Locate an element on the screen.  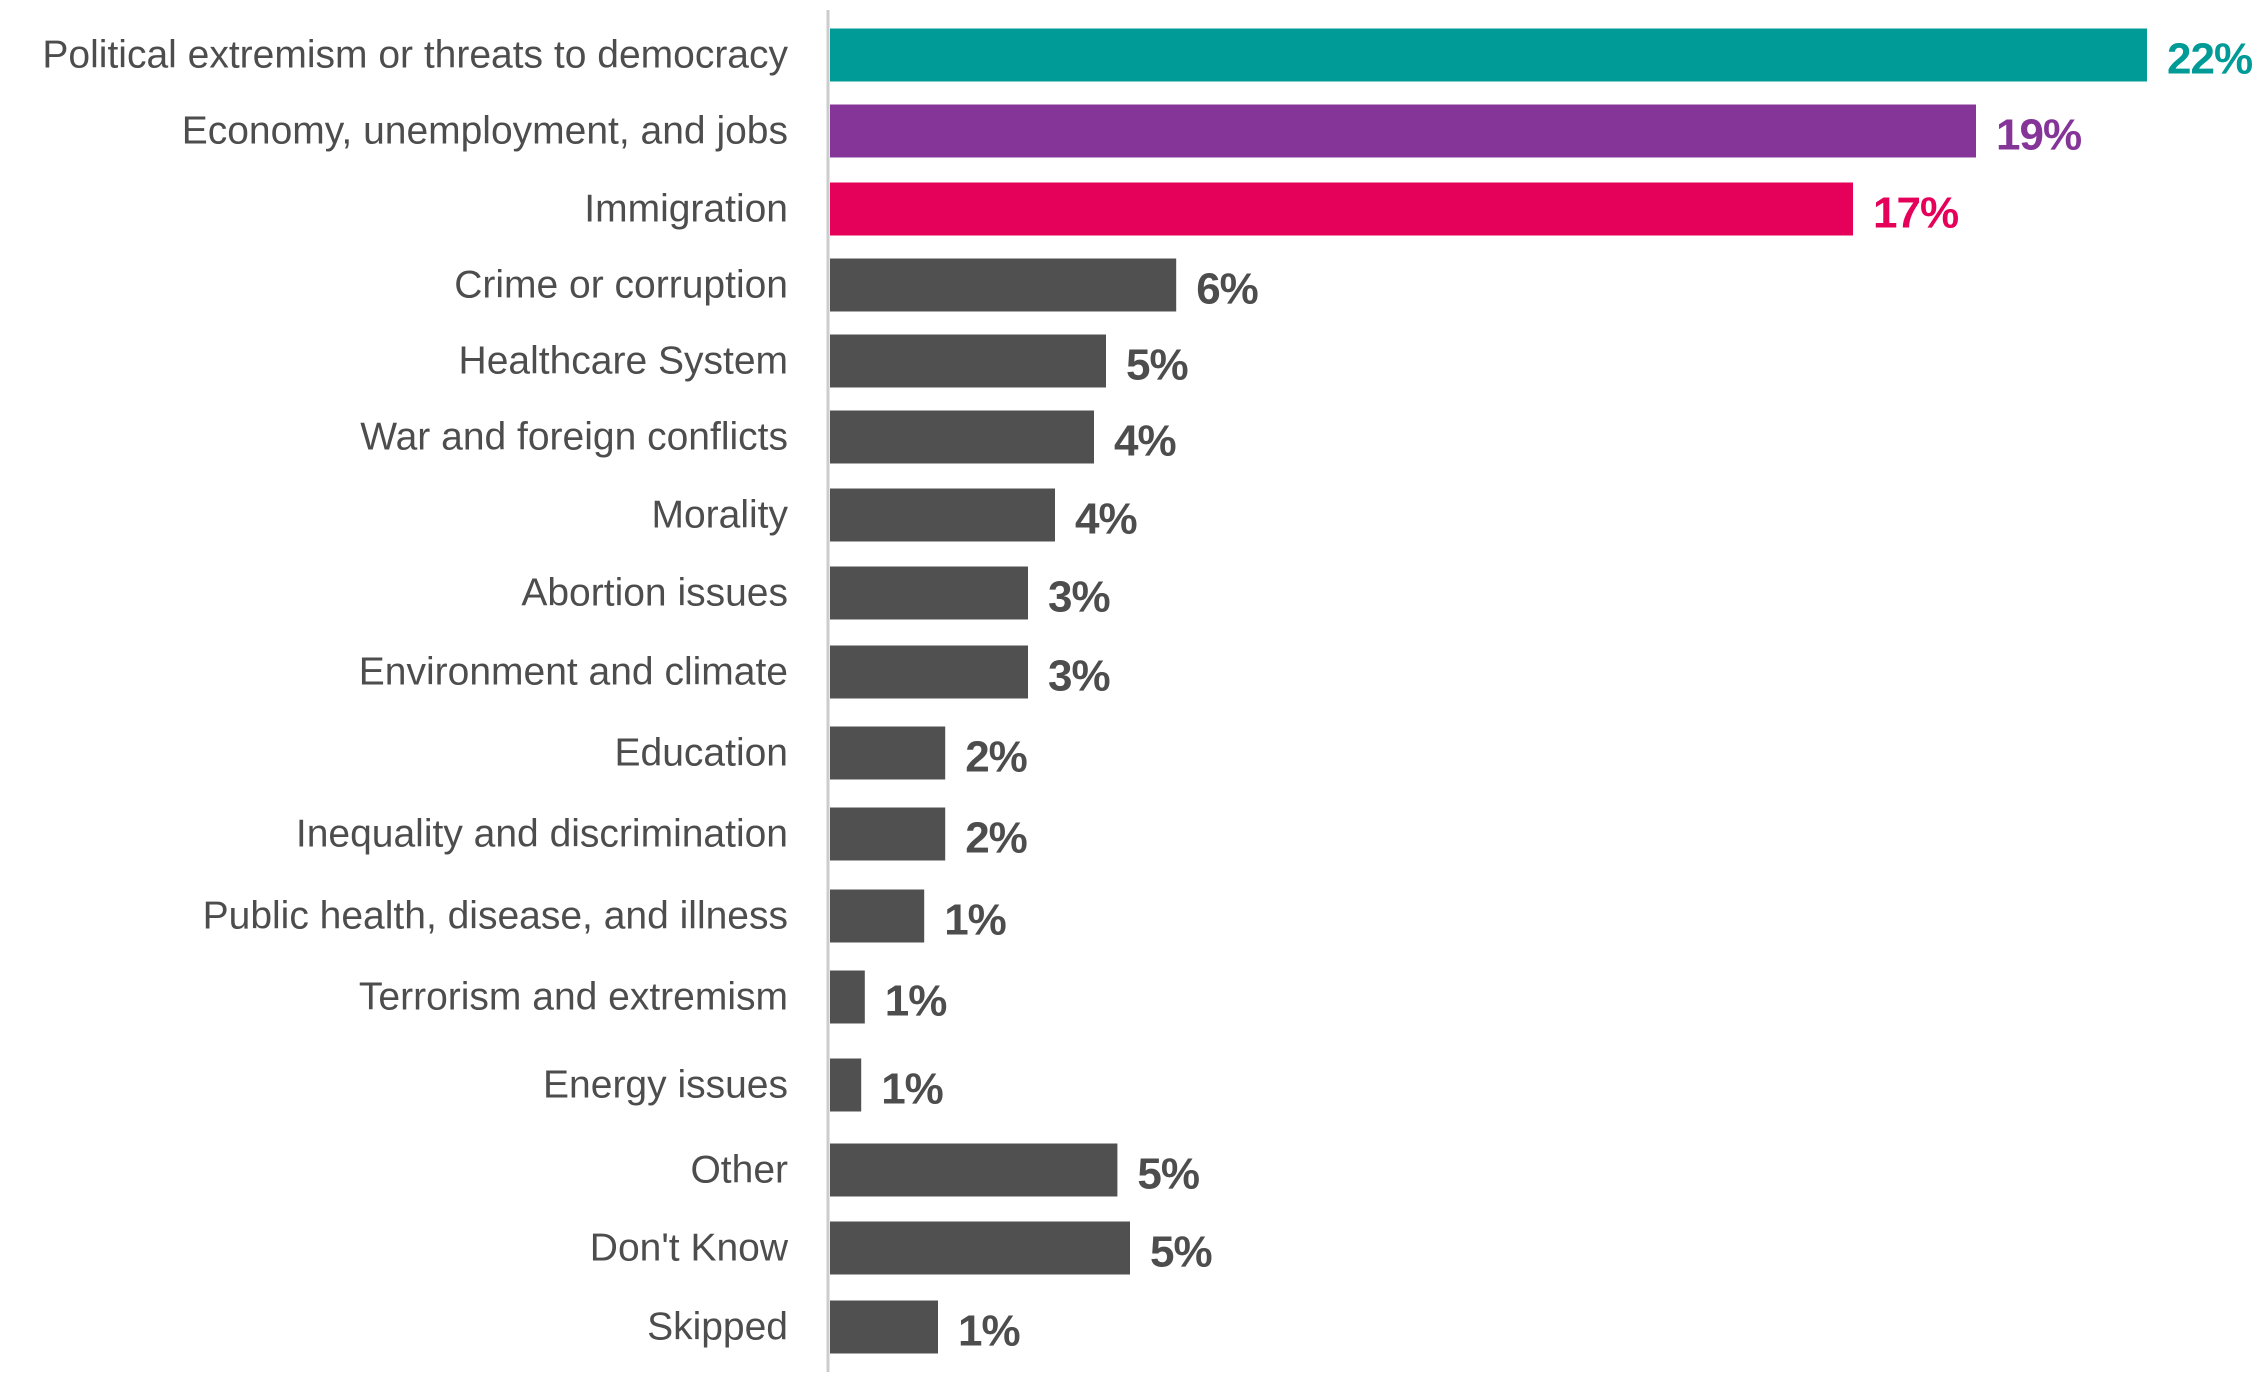
category-label: Healthcare System is located at coordinates (623, 361).